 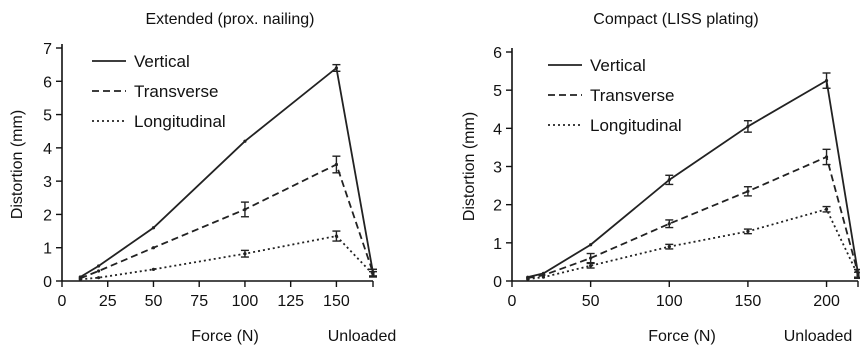 What do you see at coordinates (199, 301) in the screenshot?
I see `x-tick-label: 75` at bounding box center [199, 301].